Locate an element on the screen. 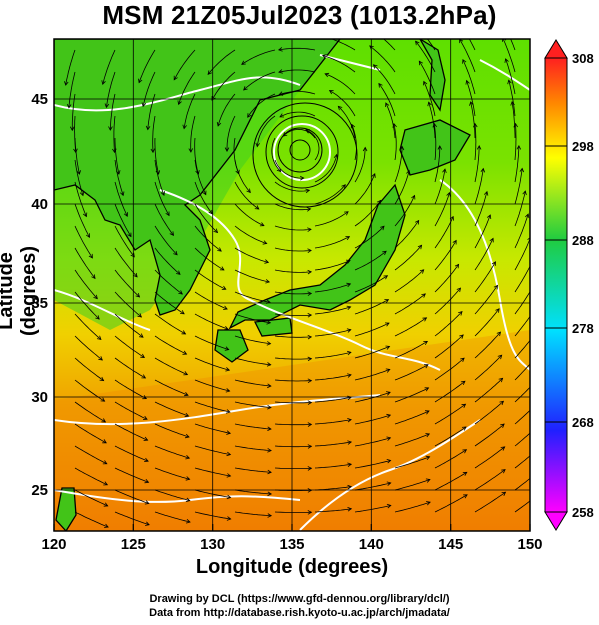 The image size is (599, 625). x-tick-label: 130 is located at coordinates (212, 544).